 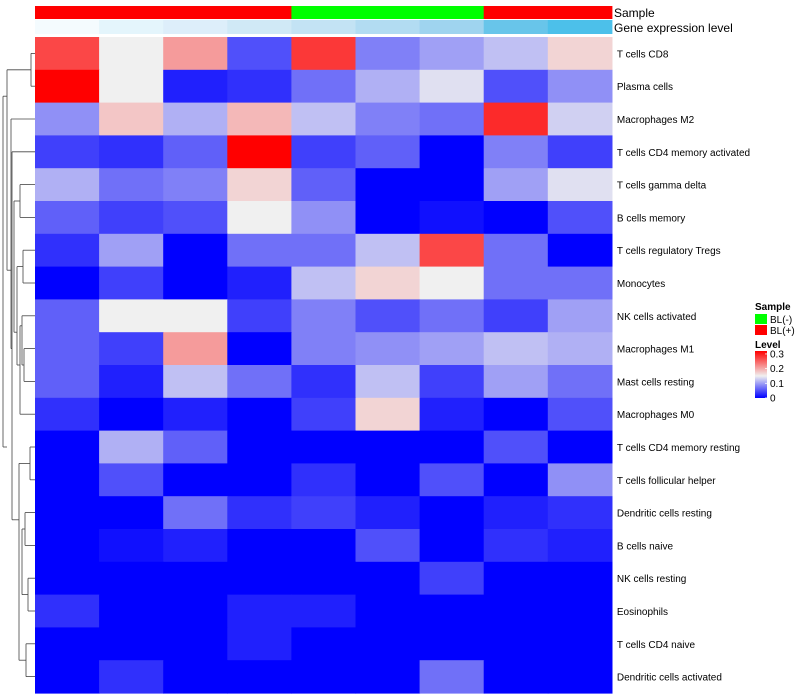 What do you see at coordinates (634, 13) in the screenshot?
I see `sample-annotation-label: Sample` at bounding box center [634, 13].